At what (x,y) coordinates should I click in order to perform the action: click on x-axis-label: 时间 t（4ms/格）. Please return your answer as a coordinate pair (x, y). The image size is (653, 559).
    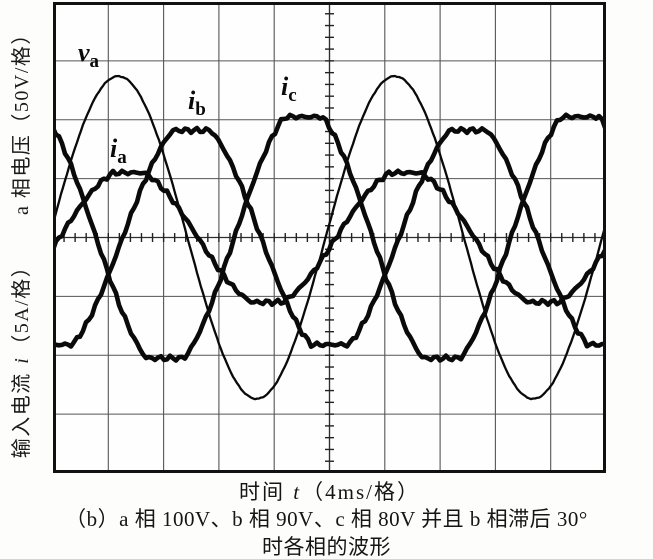
    Looking at the image, I should click on (329, 491).